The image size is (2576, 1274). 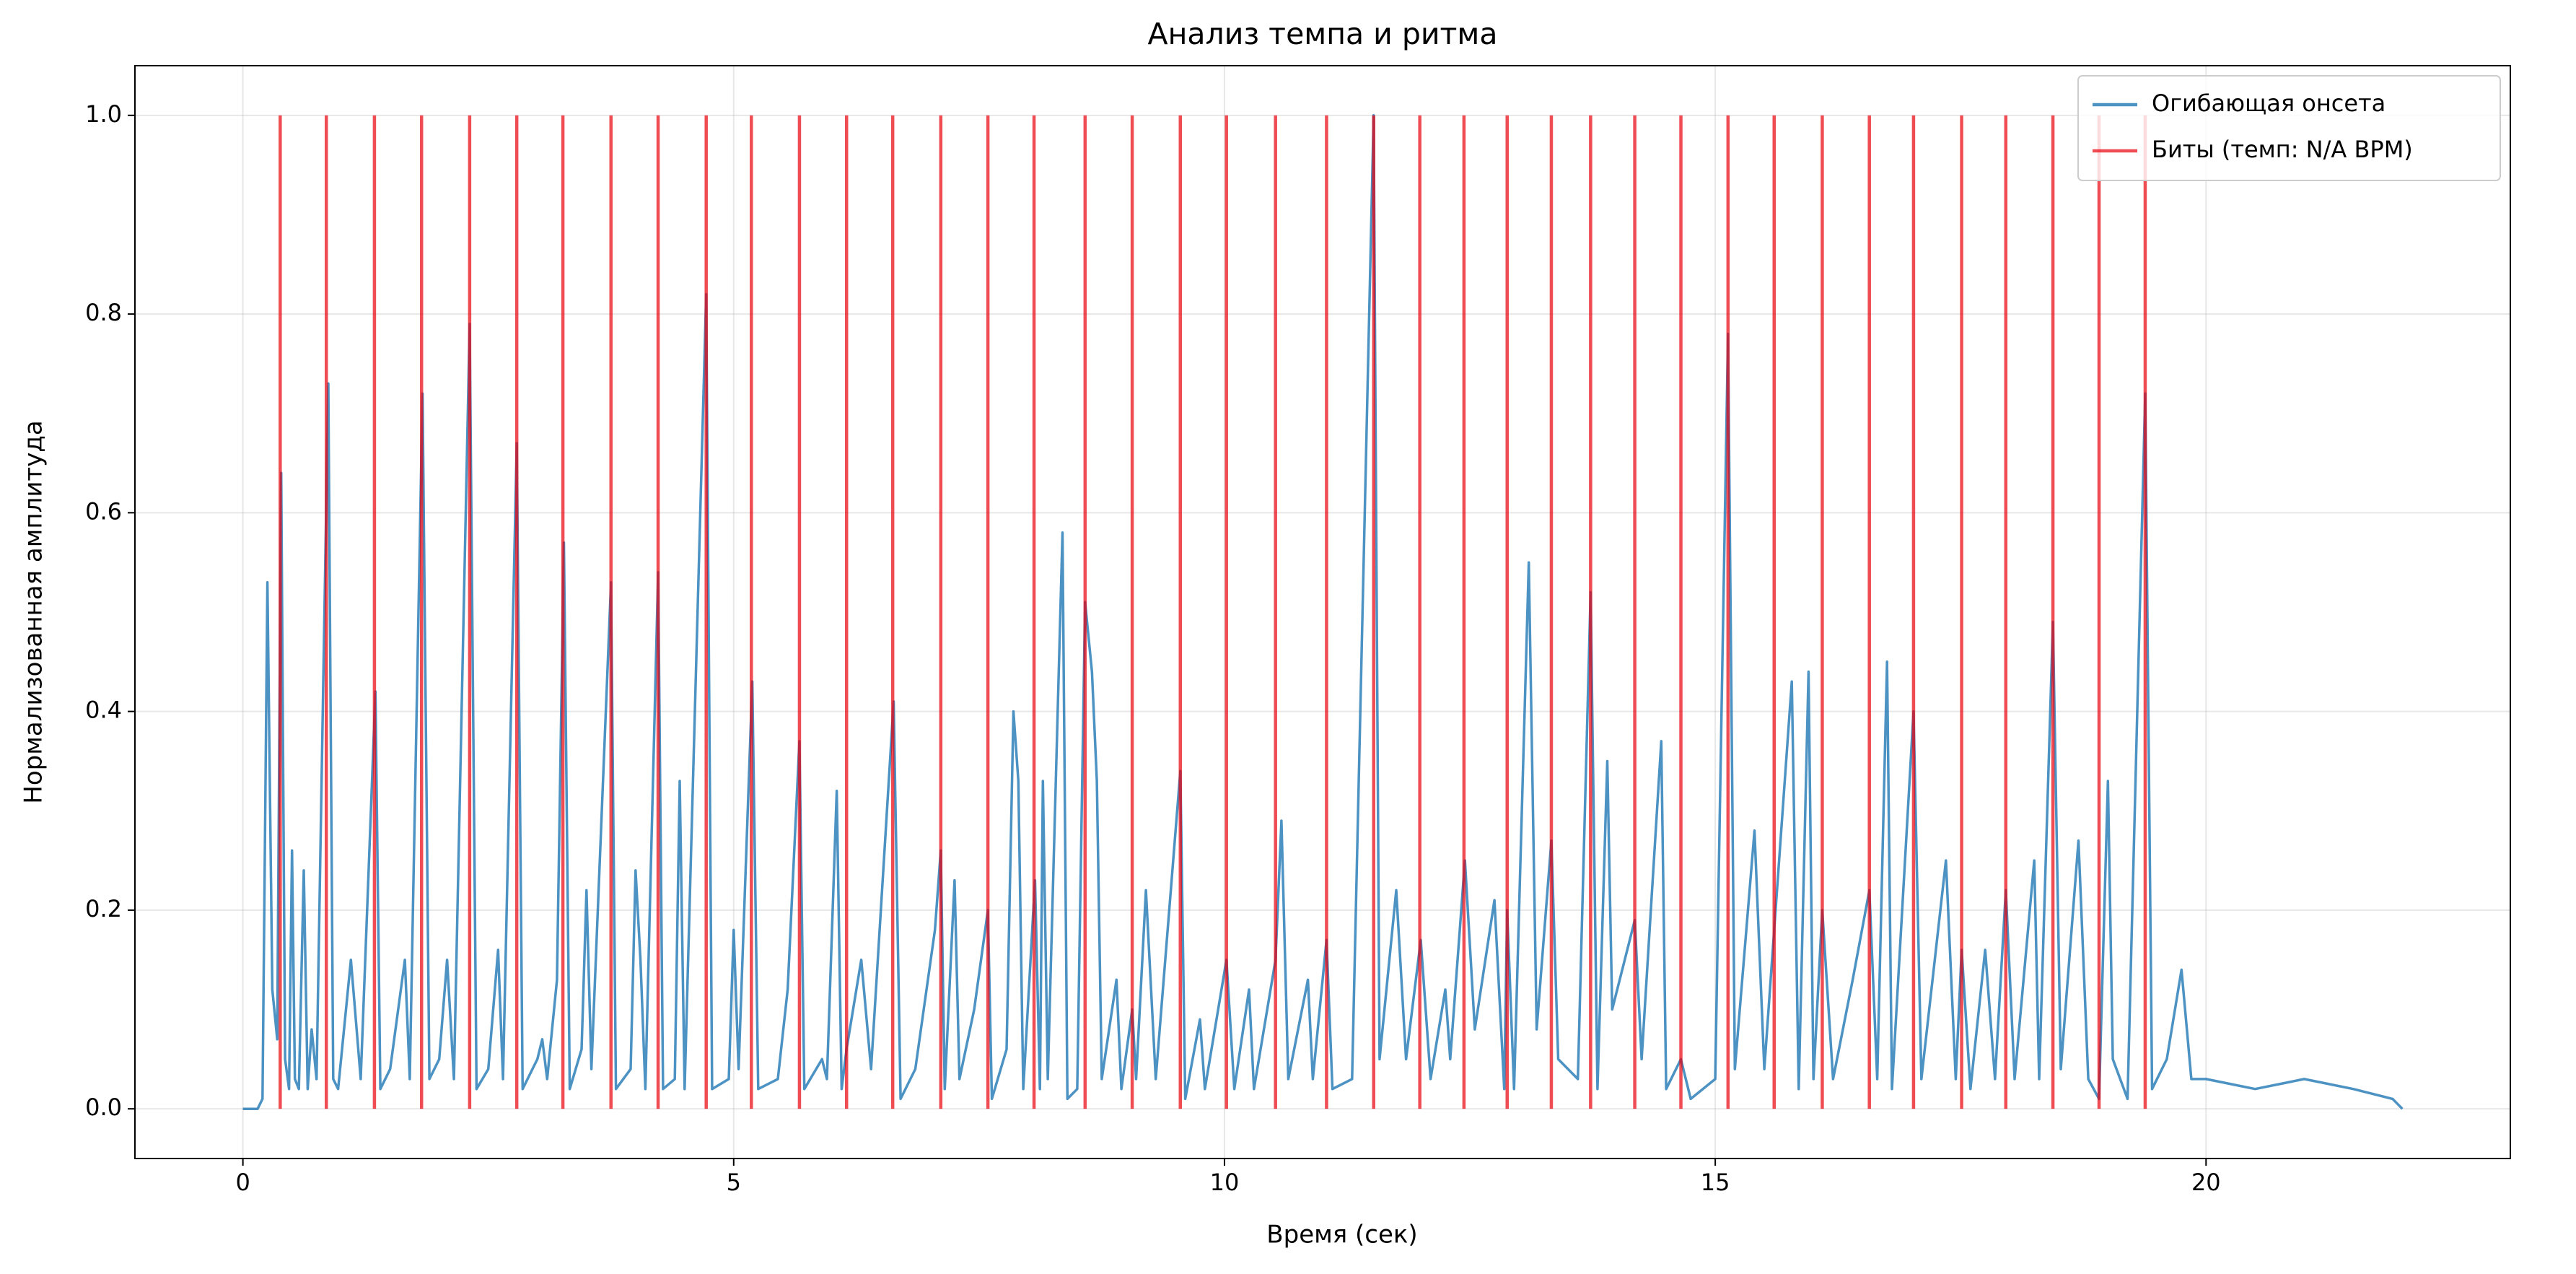 What do you see at coordinates (103, 1107) in the screenshot?
I see `y-tick-label: 0.0` at bounding box center [103, 1107].